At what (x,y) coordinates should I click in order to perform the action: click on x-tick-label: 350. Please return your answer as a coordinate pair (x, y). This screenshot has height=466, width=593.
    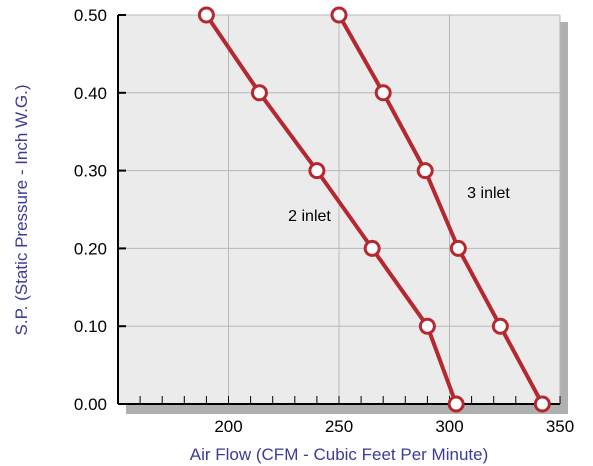
    Looking at the image, I should click on (560, 426).